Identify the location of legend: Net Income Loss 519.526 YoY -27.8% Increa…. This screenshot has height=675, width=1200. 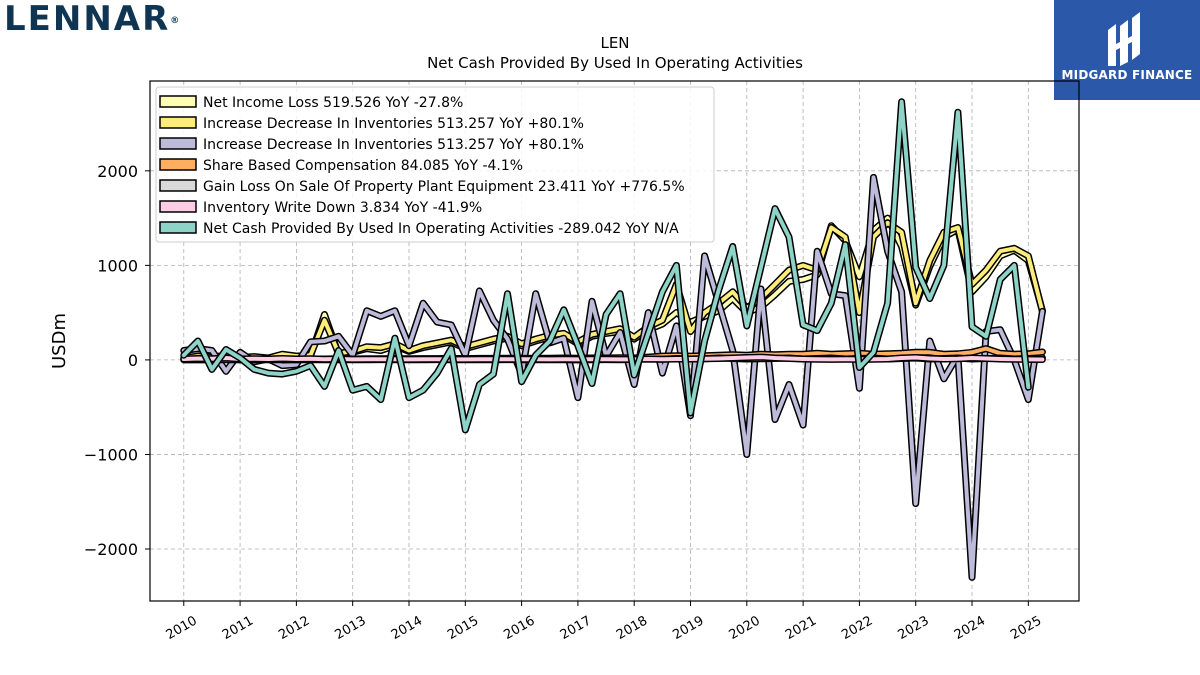
(435, 164).